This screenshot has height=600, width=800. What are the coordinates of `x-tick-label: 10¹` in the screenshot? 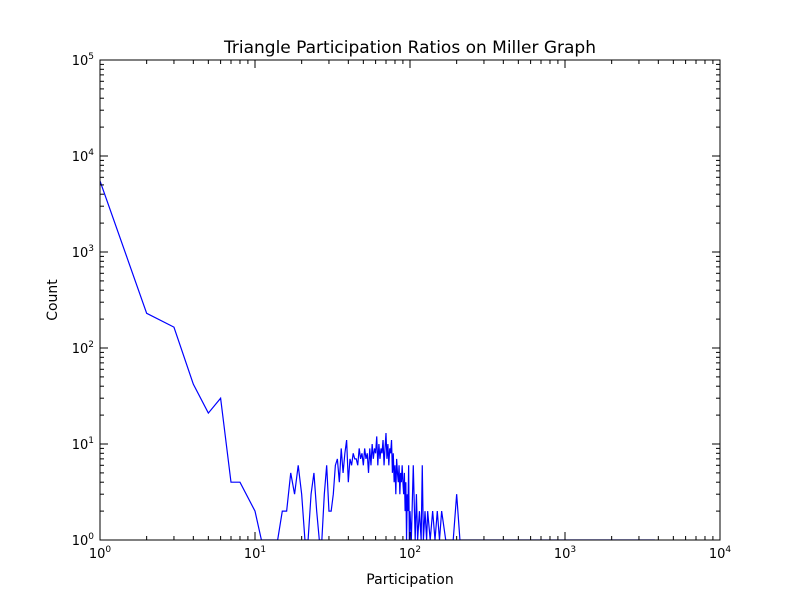 It's located at (255, 553).